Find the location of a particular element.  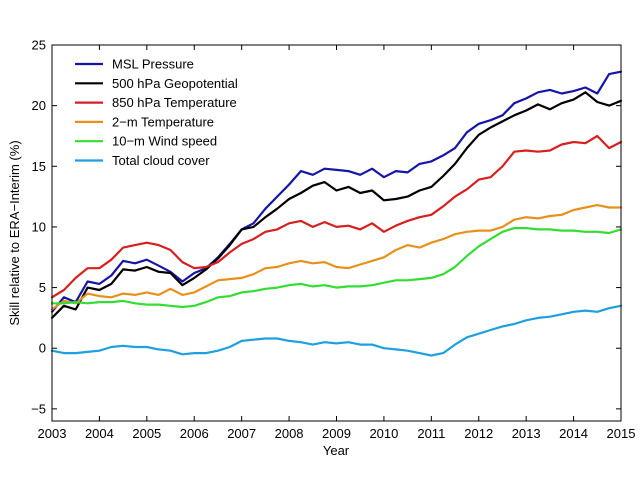

legend-label: MSL Pressure is located at coordinates (153, 64).